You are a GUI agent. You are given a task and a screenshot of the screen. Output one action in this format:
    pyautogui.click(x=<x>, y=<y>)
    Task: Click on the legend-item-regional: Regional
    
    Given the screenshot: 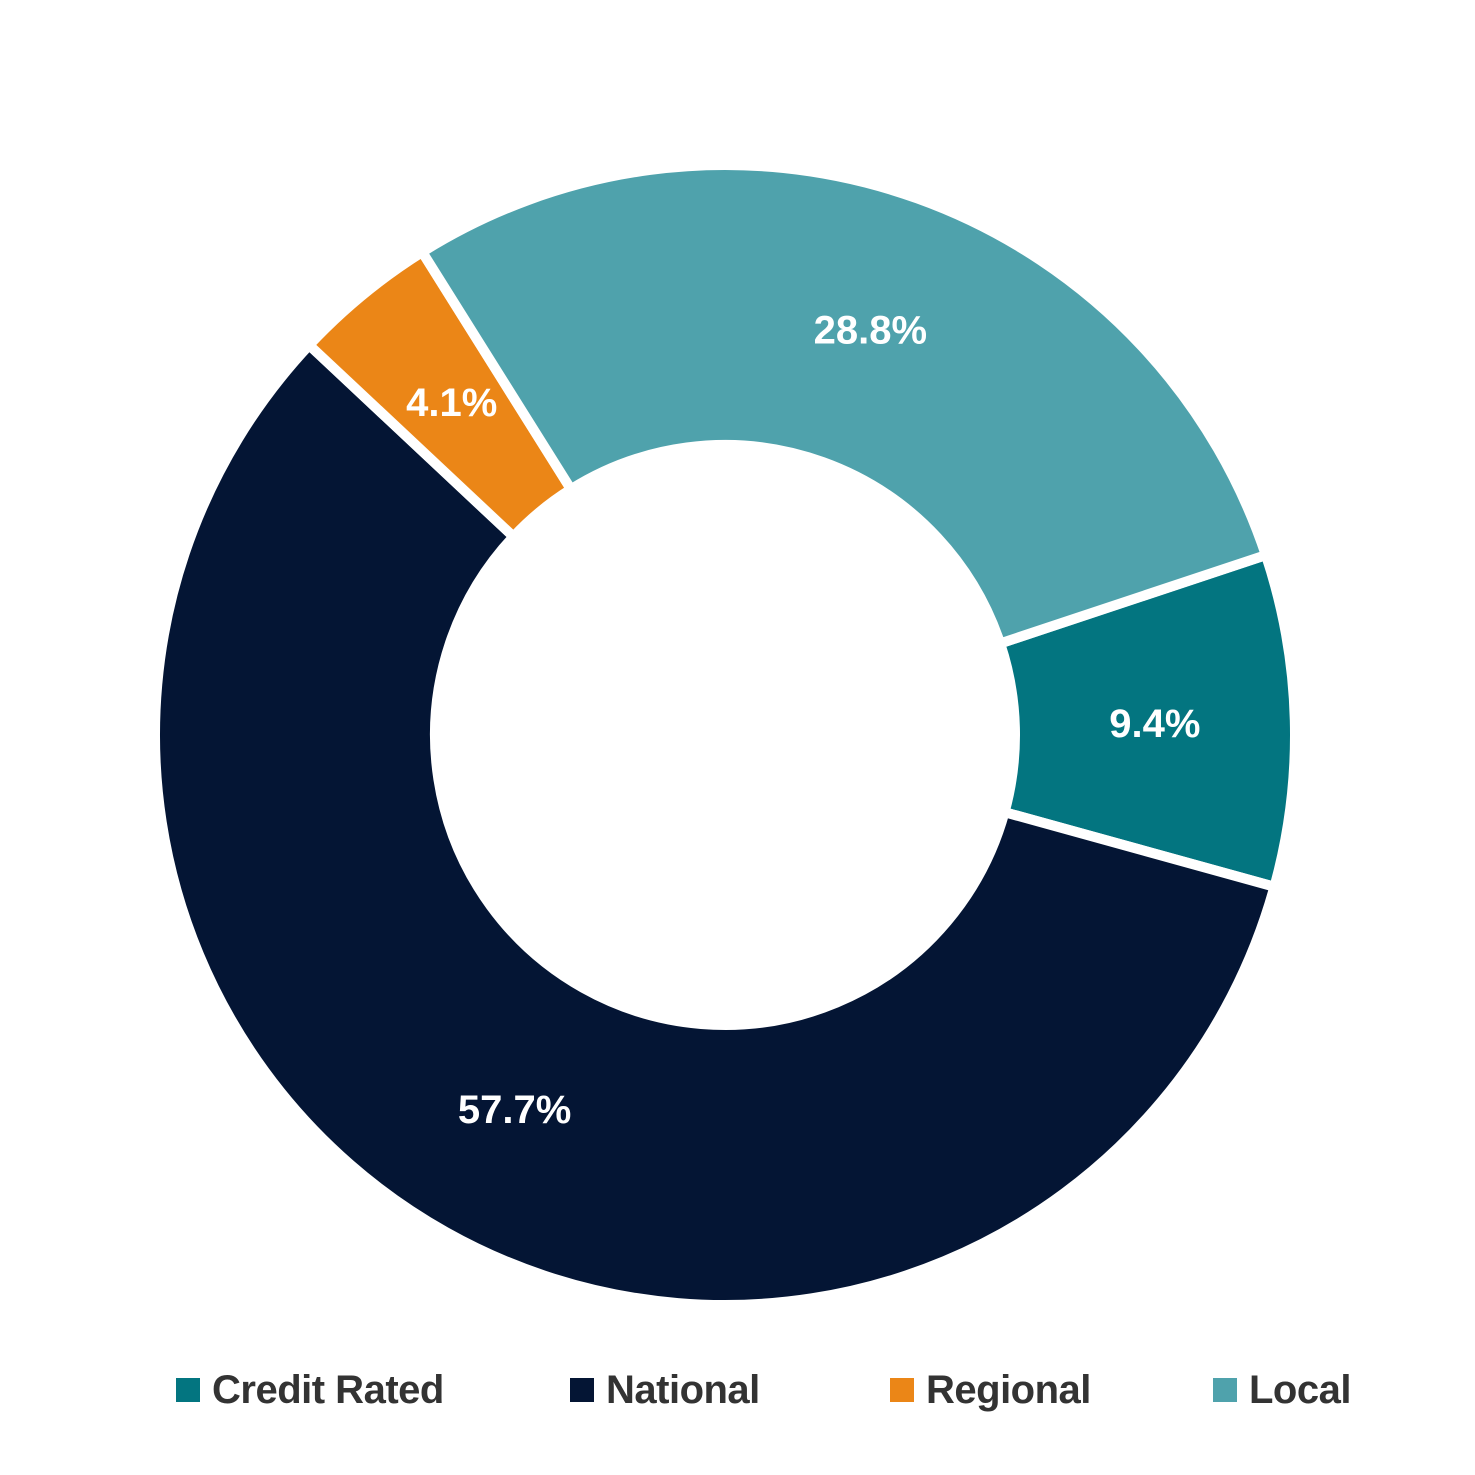 What is the action you would take?
    pyautogui.click(x=990, y=1390)
    